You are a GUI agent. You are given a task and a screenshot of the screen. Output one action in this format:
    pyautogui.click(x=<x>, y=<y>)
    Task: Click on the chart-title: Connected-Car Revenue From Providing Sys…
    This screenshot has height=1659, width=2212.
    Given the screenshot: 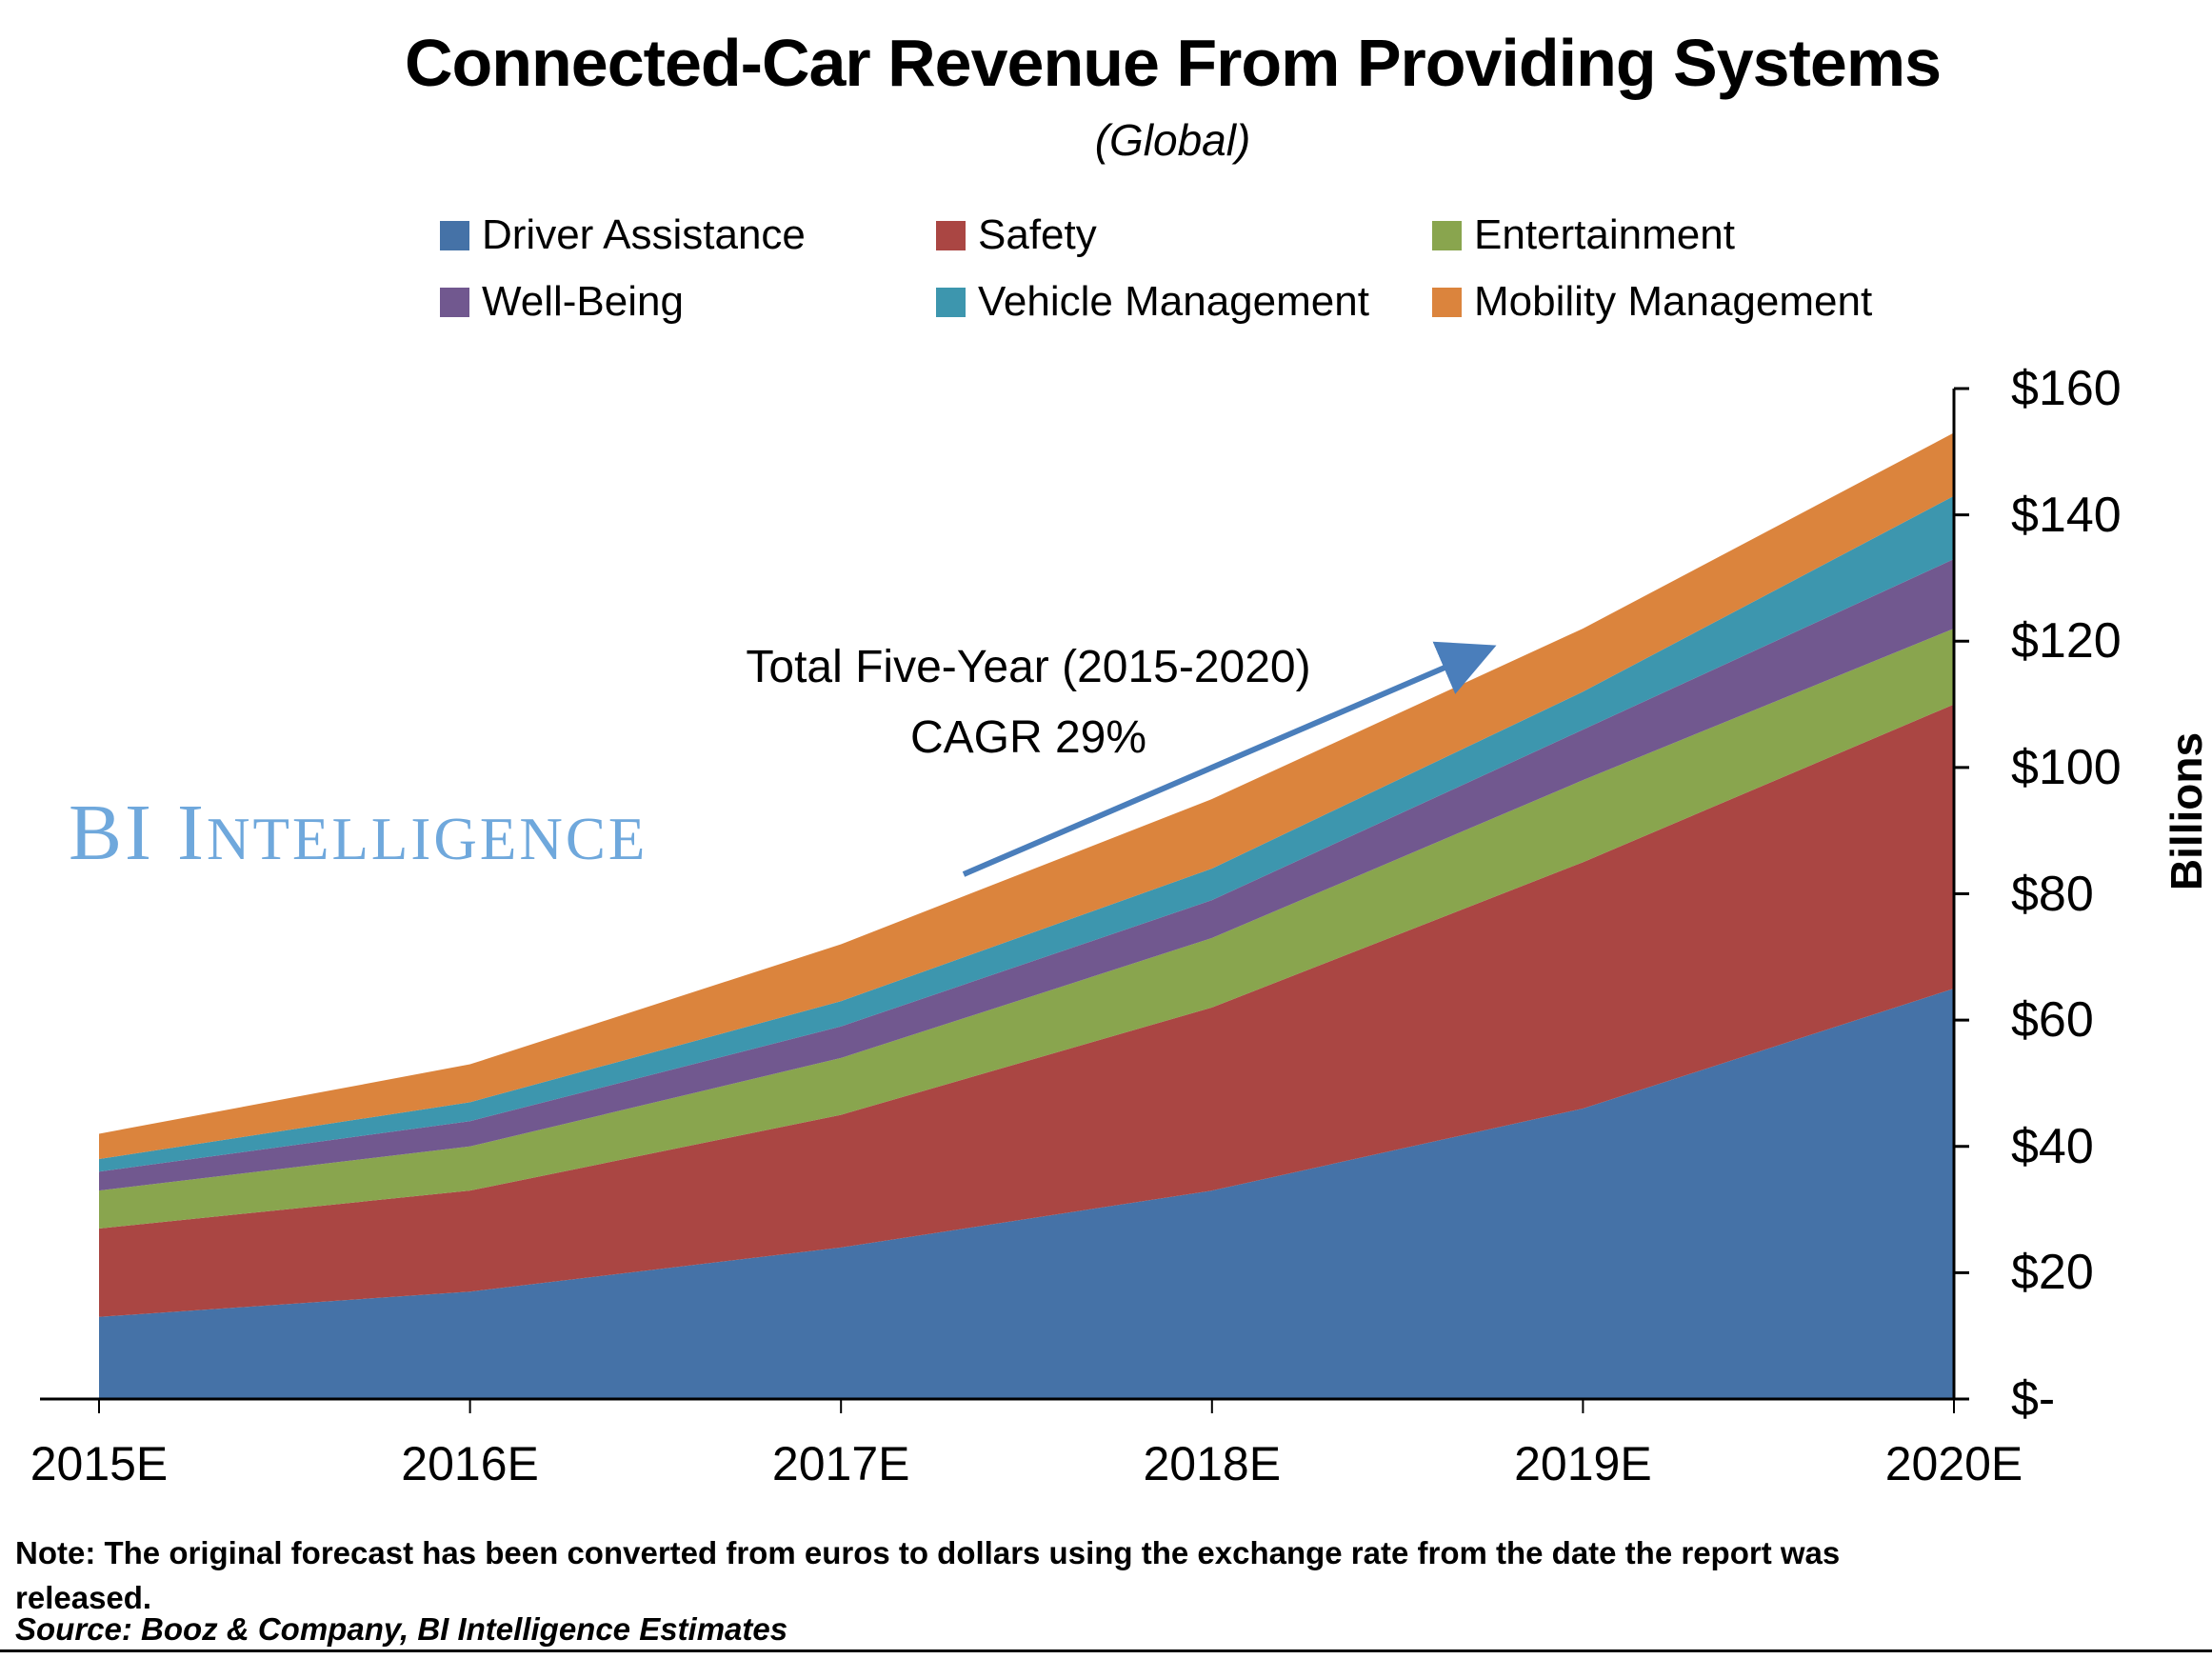 What is the action you would take?
    pyautogui.click(x=1173, y=63)
    